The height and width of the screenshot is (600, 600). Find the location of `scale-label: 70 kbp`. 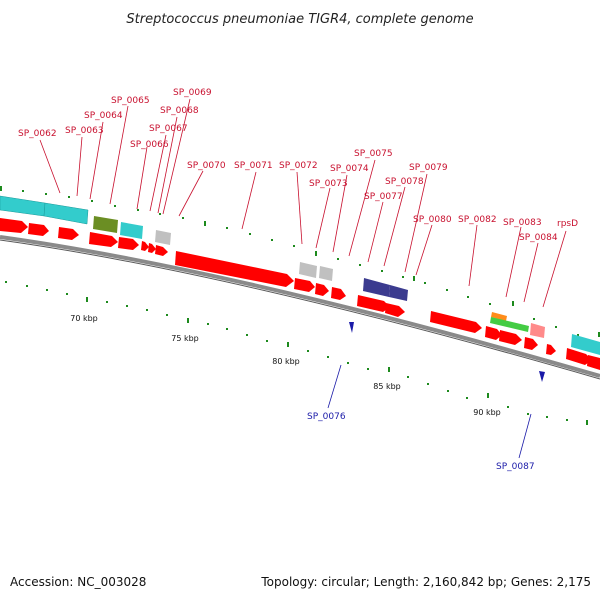

scale-label: 70 kbp is located at coordinates (84, 318).